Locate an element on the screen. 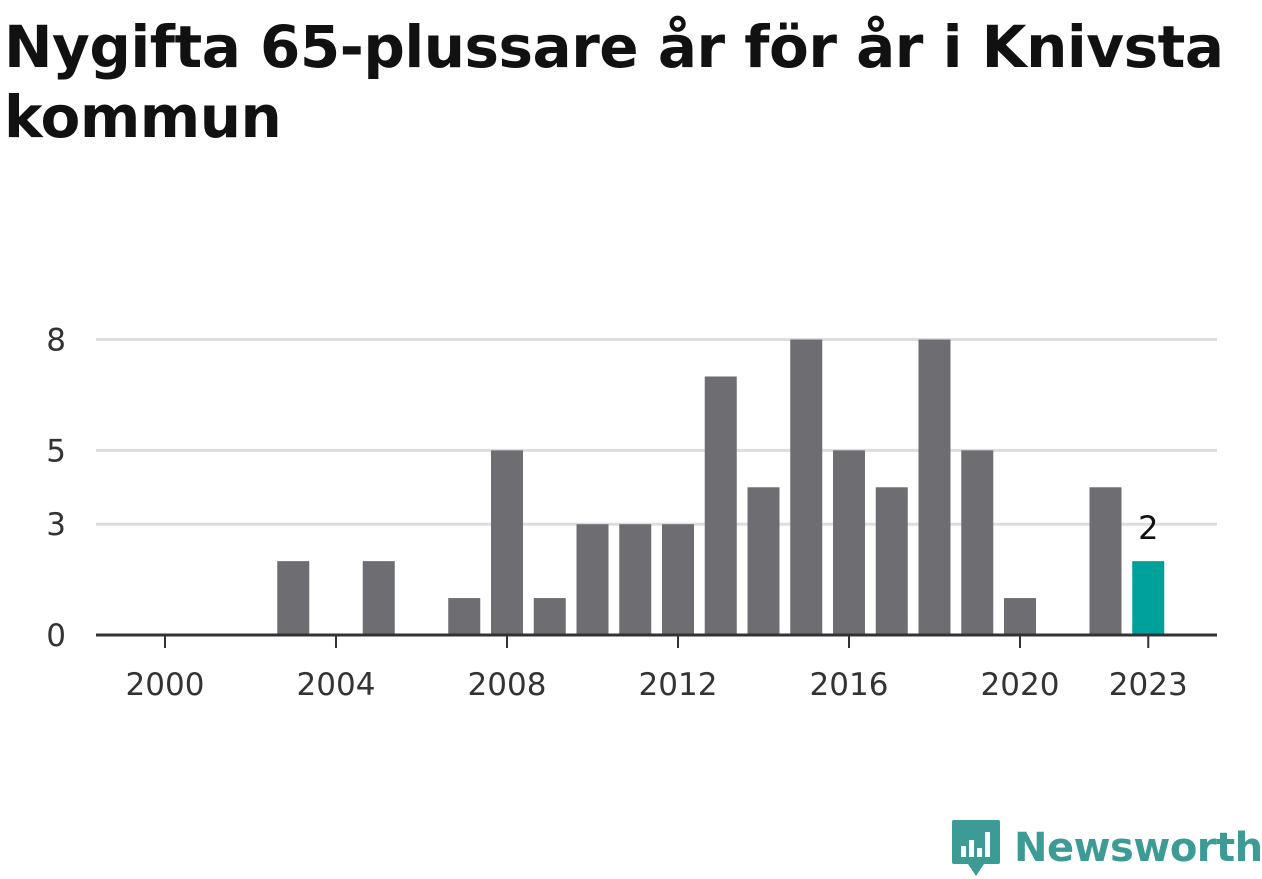 The height and width of the screenshot is (879, 1262). bar-2013 is located at coordinates (720, 505).